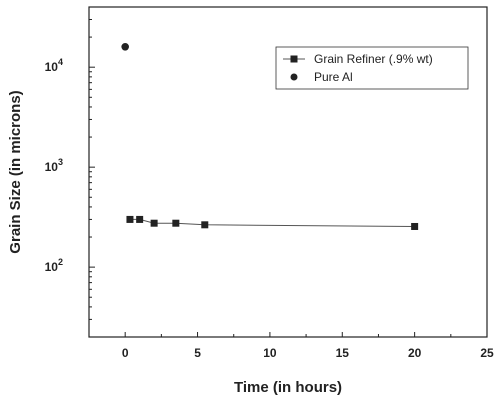  I want to click on x-axis-ticks: 0 5 10 15 20 25, so click(291, 346).